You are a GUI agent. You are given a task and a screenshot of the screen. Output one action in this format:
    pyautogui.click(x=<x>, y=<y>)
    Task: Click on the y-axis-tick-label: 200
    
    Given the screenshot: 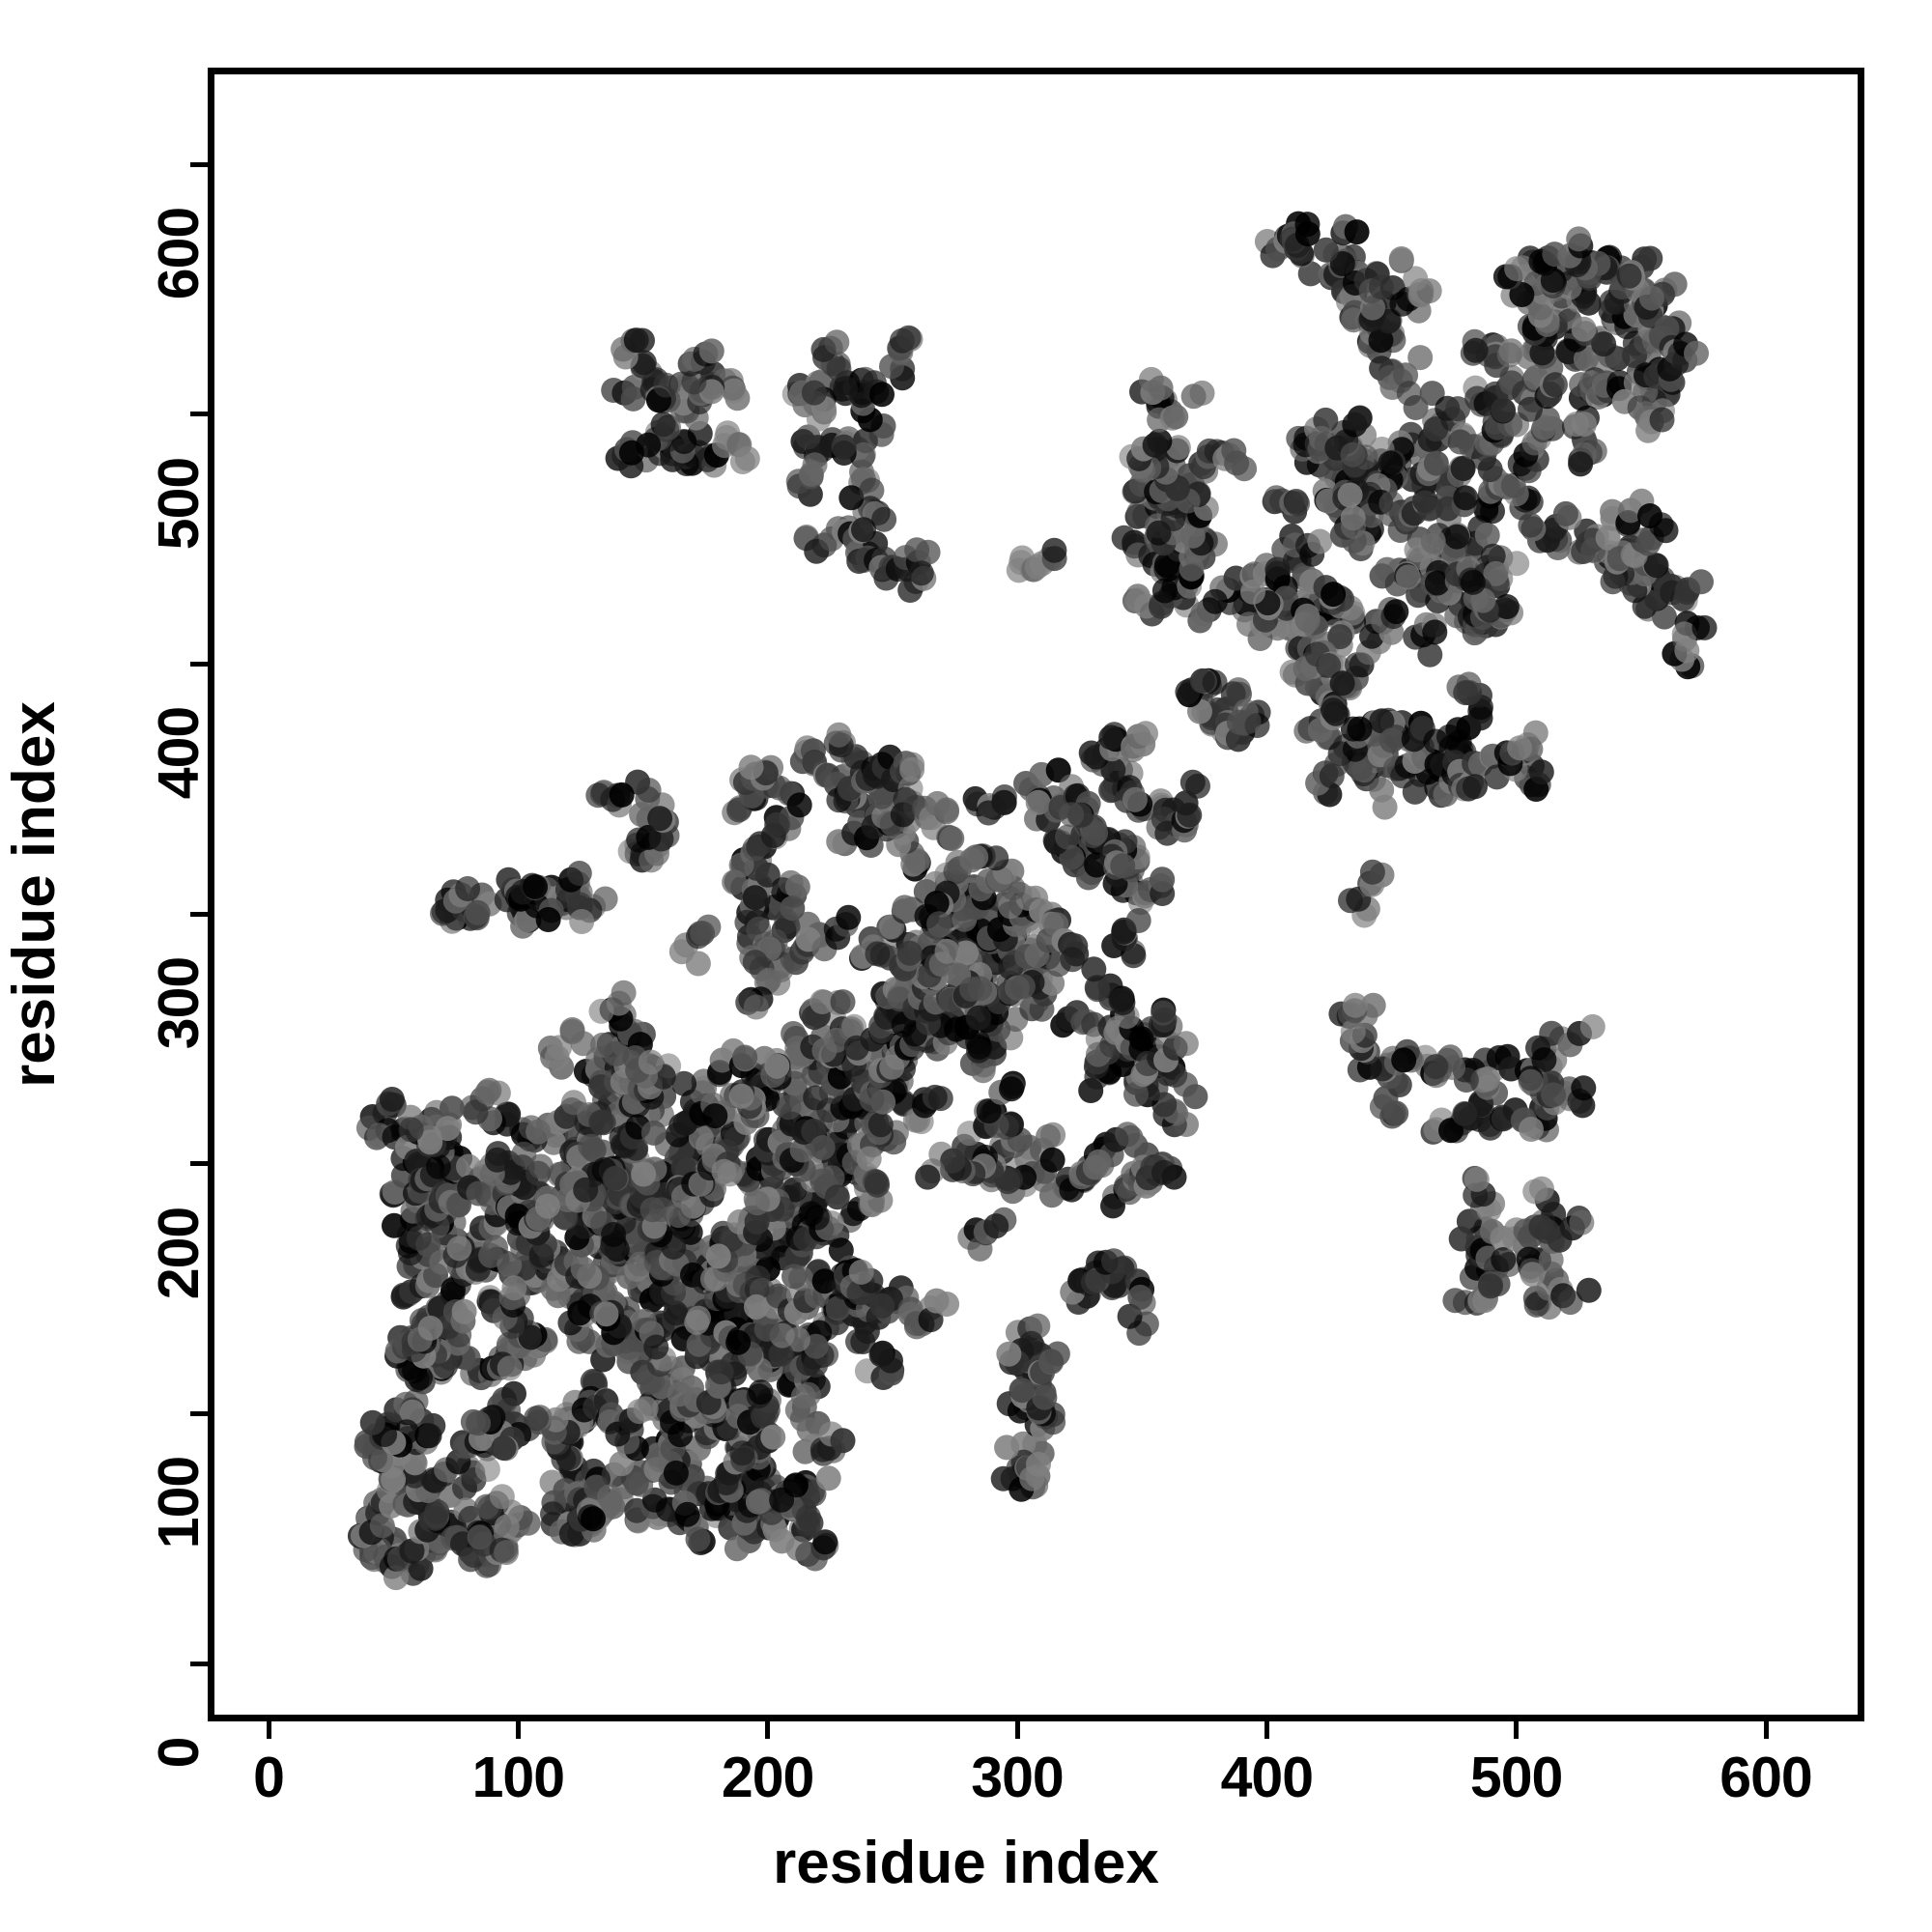 What is the action you would take?
    pyautogui.click(x=179, y=1253)
    